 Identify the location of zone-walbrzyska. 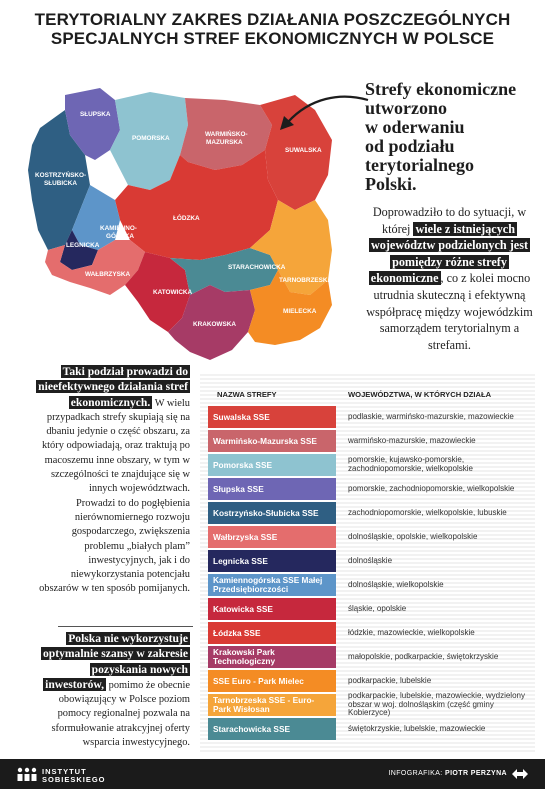
(95, 267).